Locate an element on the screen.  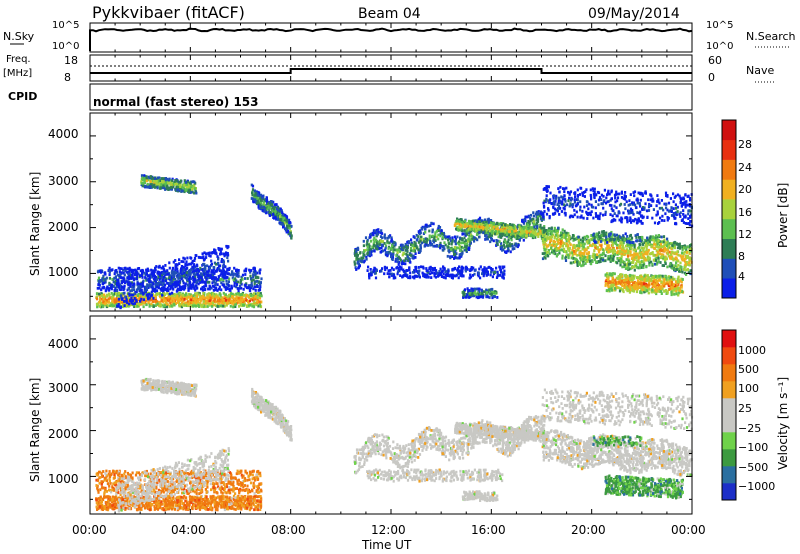
nsearch-label: N.Search is located at coordinates (771, 36).